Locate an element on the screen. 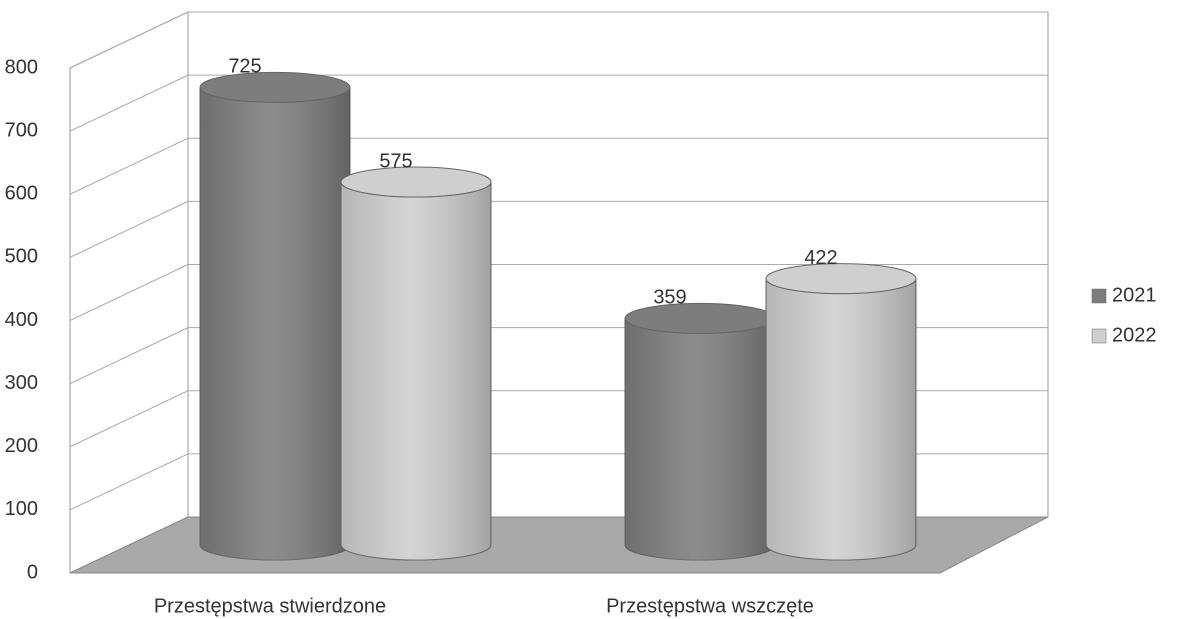 The width and height of the screenshot is (1181, 619). data-label: 422 is located at coordinates (820, 258).